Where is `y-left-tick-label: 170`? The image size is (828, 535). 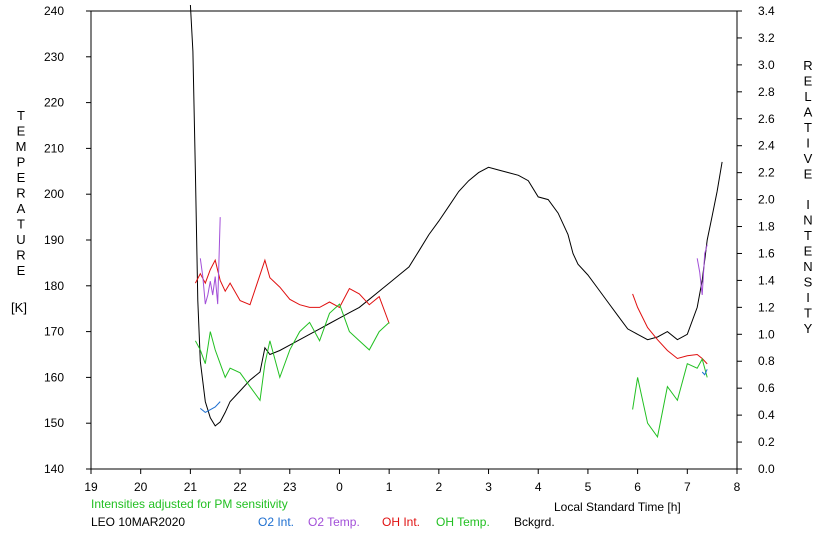
y-left-tick-label: 170 is located at coordinates (54, 332).